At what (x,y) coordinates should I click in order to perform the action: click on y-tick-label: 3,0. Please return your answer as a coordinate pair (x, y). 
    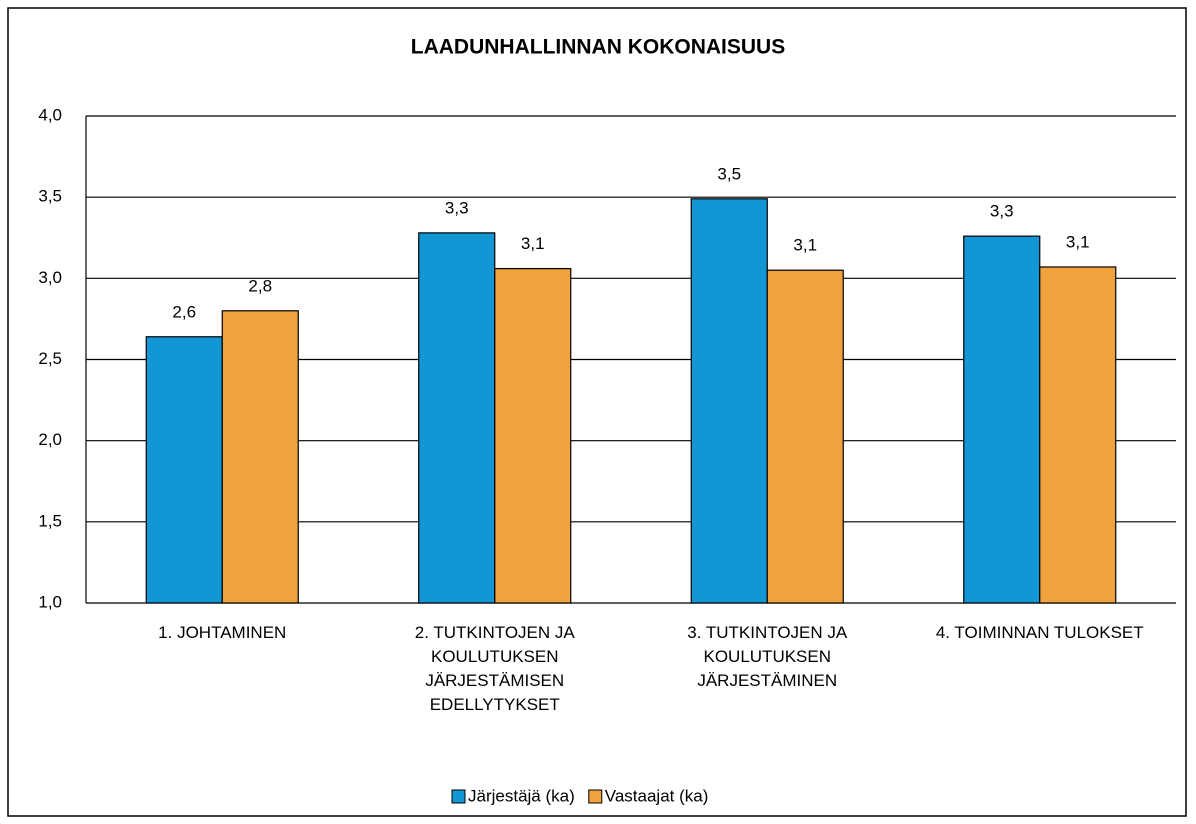
    Looking at the image, I should click on (50, 277).